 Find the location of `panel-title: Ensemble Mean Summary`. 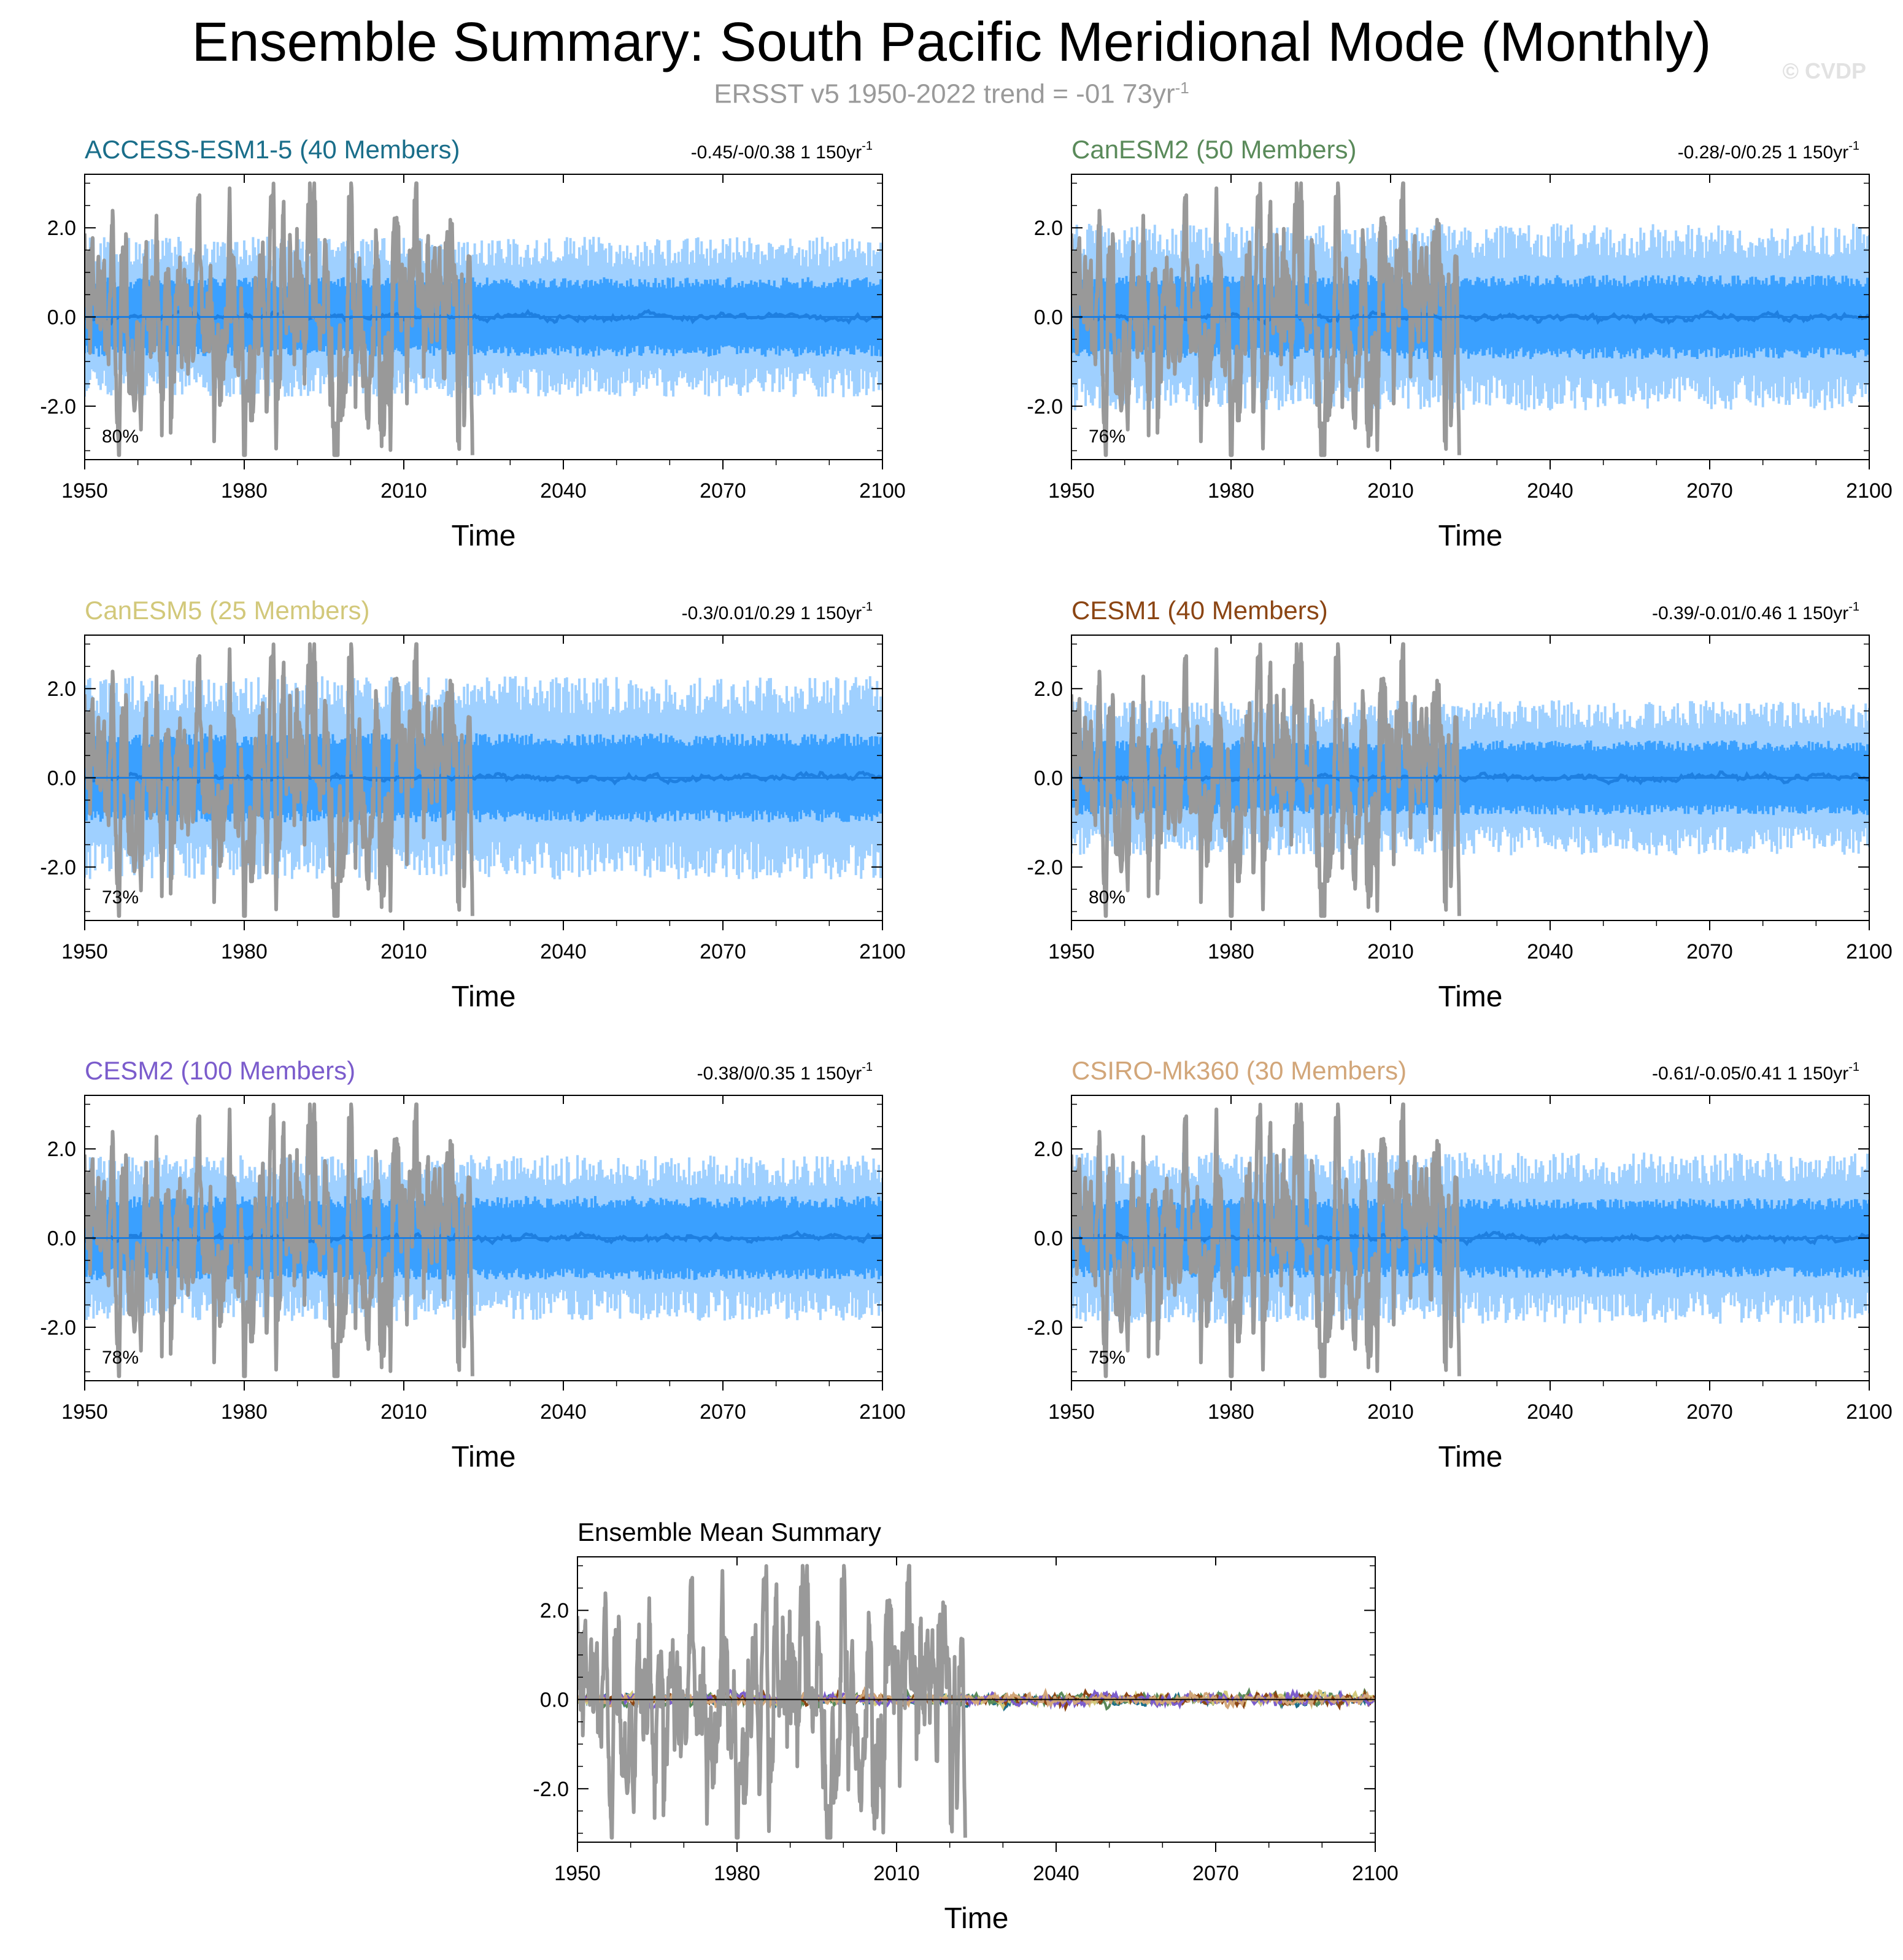

panel-title: Ensemble Mean Summary is located at coordinates (729, 1532).